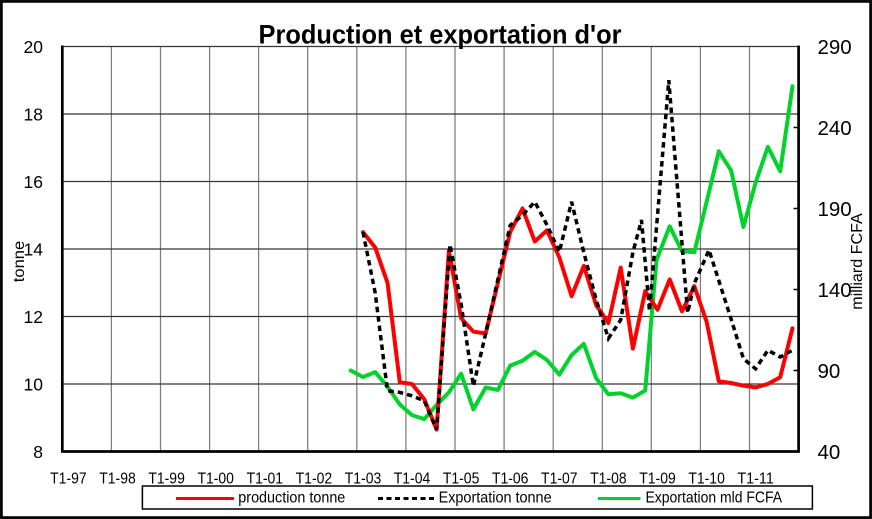  I want to click on svg-text: T1-05, so click(461, 478).